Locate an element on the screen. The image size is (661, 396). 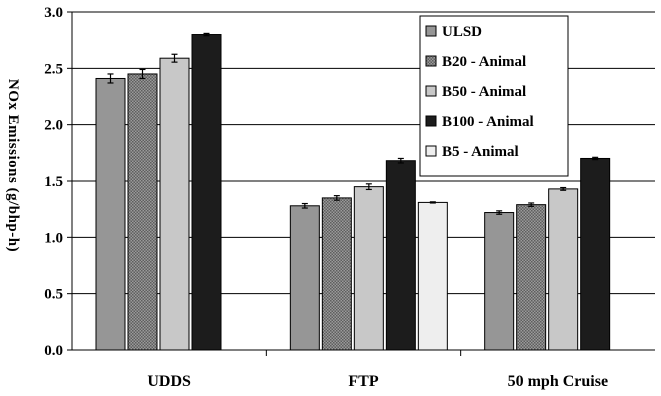
y-tick-label: 0.5 is located at coordinates (53, 295).